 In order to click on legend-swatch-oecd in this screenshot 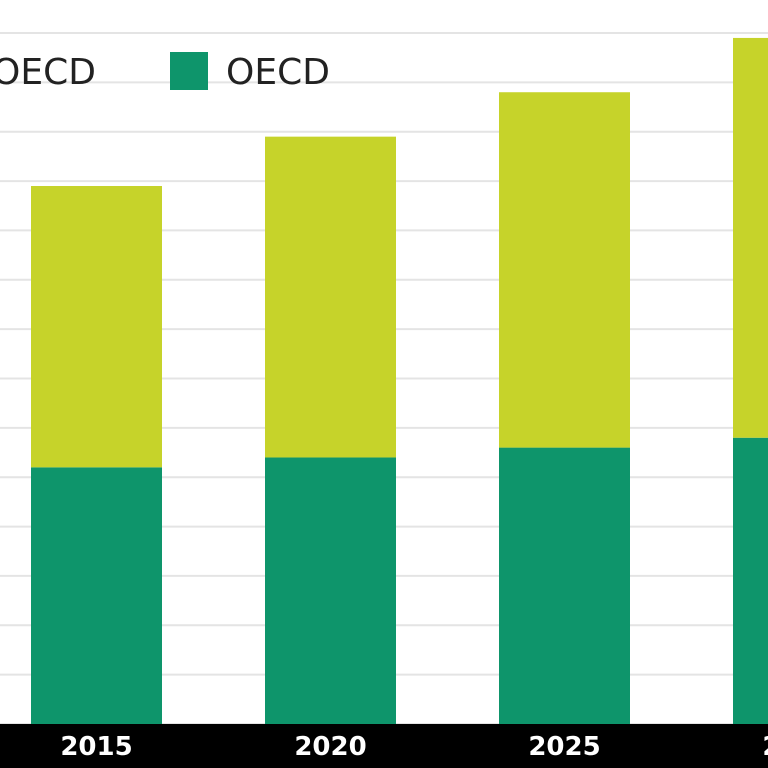, I will do `click(189, 71)`.